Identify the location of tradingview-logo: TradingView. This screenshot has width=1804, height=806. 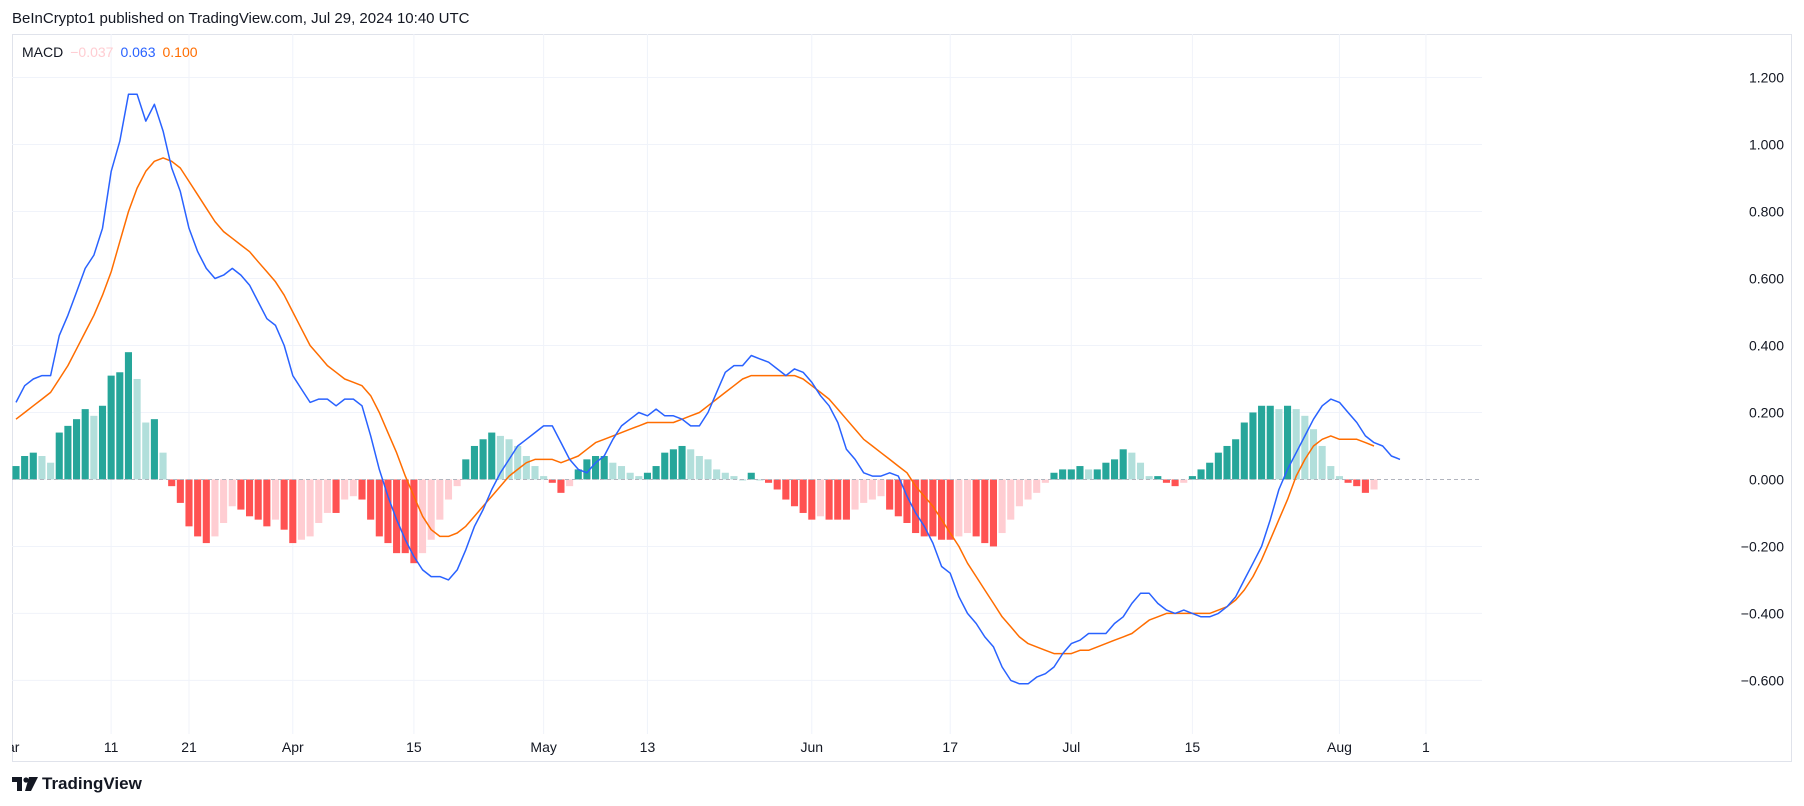
(77, 784).